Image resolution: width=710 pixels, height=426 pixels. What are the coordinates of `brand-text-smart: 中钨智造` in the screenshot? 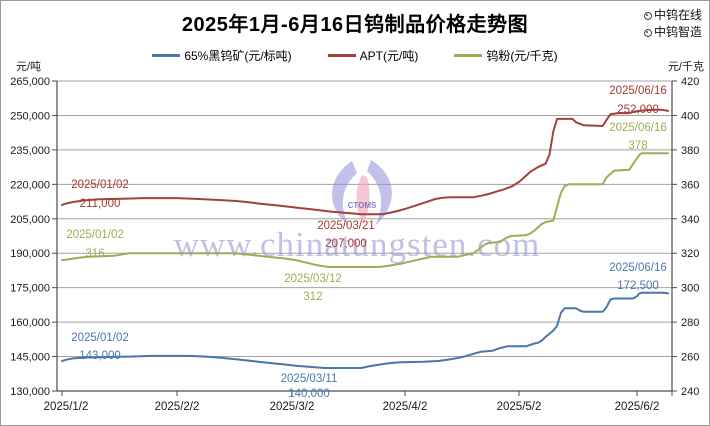 It's located at (677, 32).